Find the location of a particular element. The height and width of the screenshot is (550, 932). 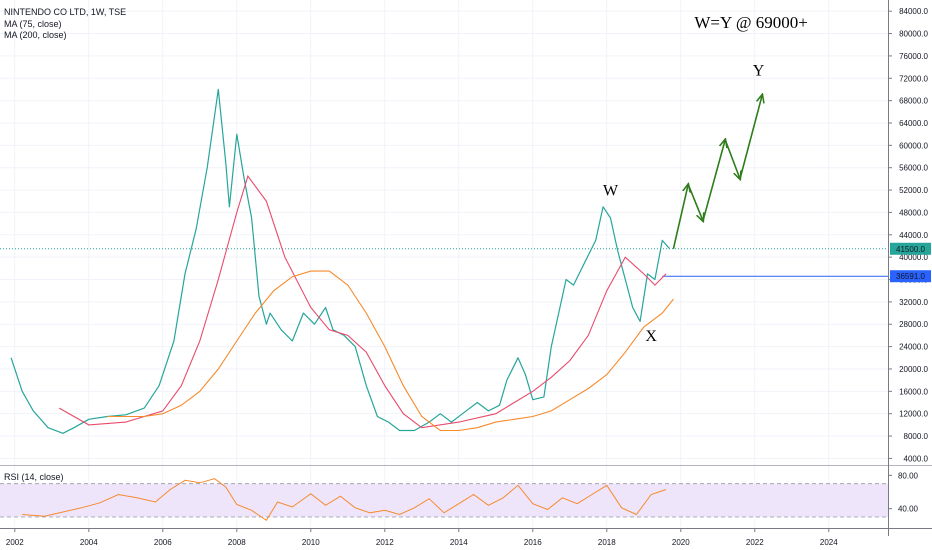

x-tick-label: 2020 is located at coordinates (681, 542).